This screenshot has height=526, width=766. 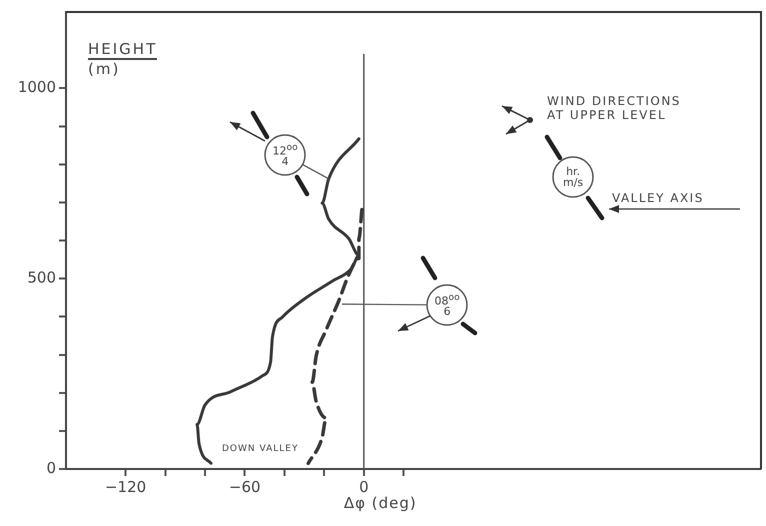 I want to click on annotation: WIND DIRECTIONS AT UPPER LEVEL, so click(x=614, y=108).